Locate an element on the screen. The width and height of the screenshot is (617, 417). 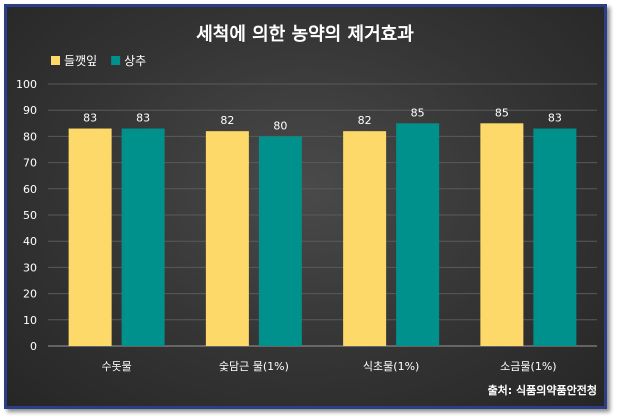
y-tick-label-1: 10 is located at coordinates (30, 320).